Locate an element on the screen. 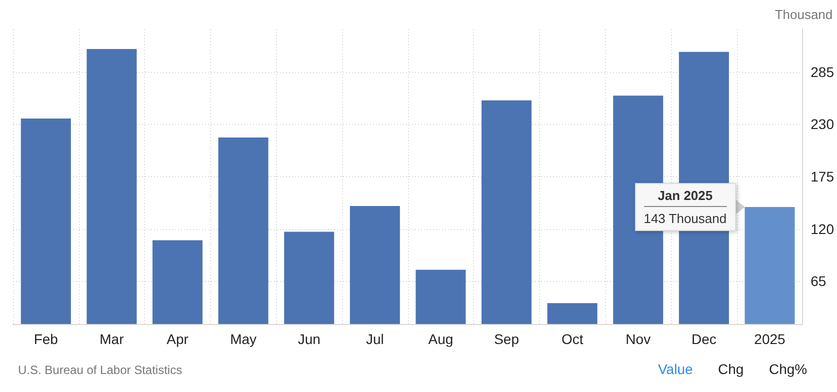 The width and height of the screenshot is (837, 392). y-tick-label: 285 is located at coordinates (822, 72).